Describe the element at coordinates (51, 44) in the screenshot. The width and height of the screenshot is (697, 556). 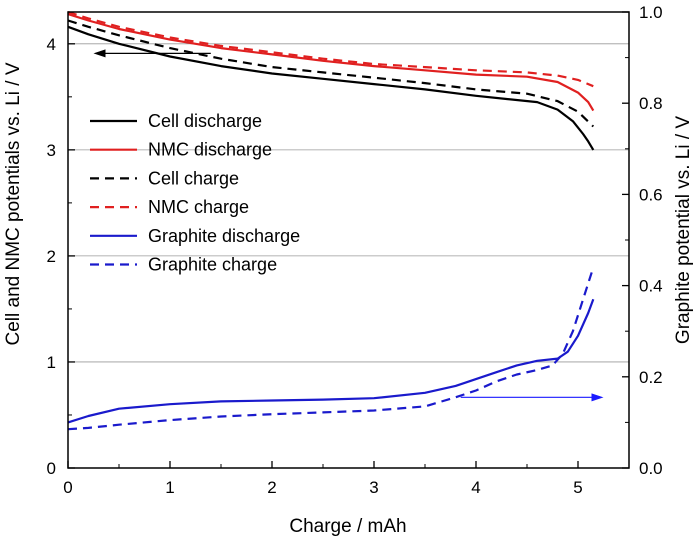
I see `y-left-tick-label: 4` at that location.